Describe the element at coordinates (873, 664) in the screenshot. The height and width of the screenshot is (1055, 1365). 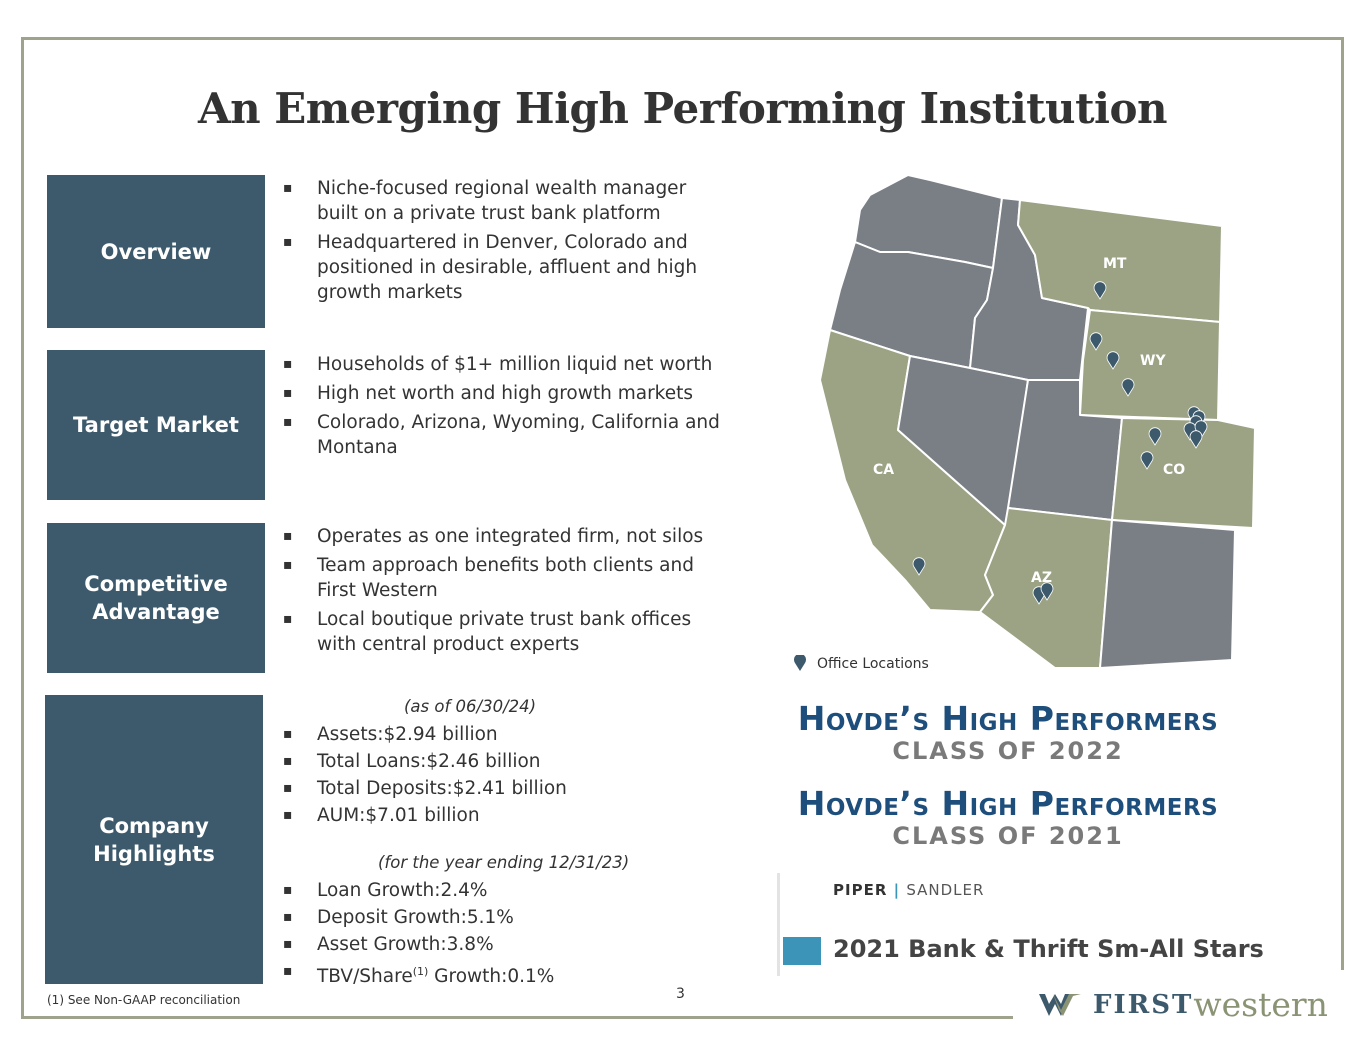
I see `legend-label: Office Locations` at that location.